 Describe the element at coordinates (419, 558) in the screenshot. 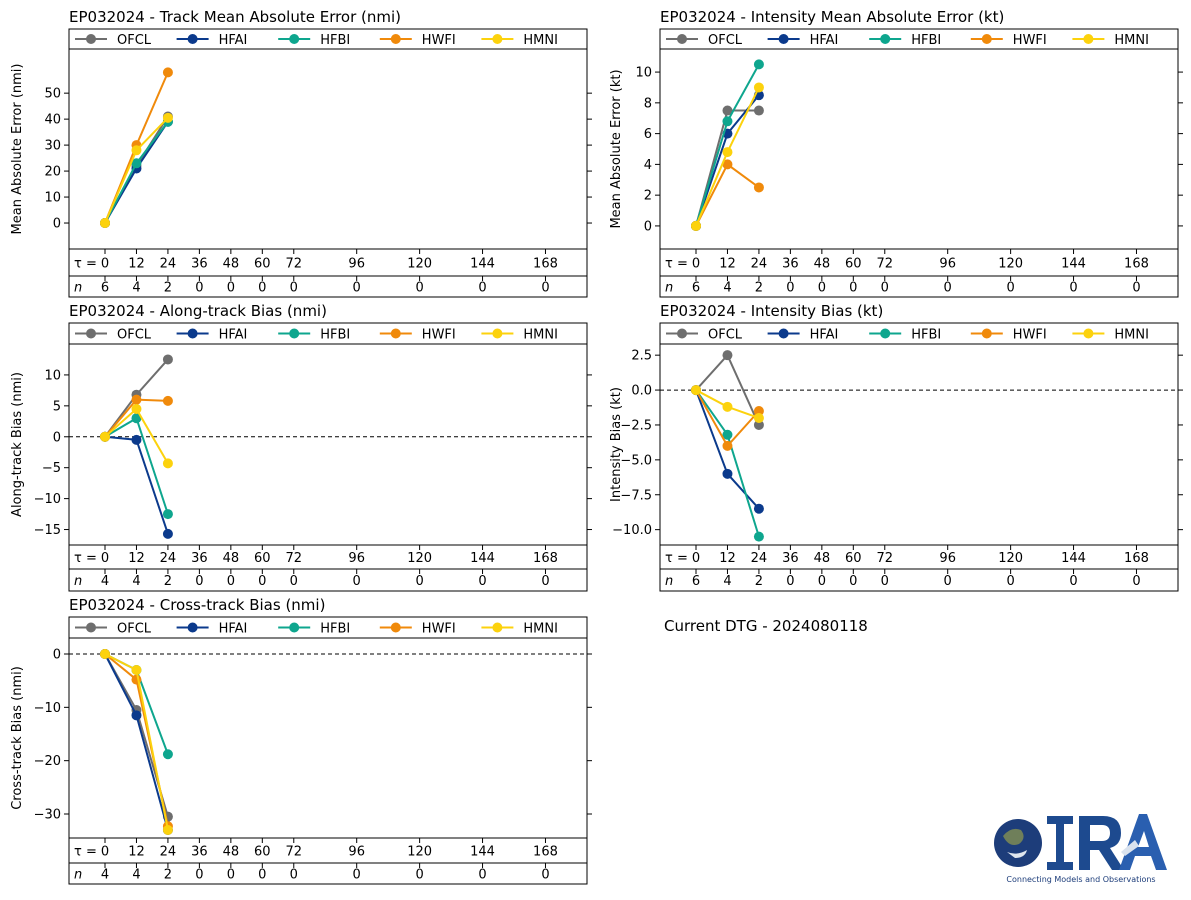

I see `x-tick-label: 120` at that location.